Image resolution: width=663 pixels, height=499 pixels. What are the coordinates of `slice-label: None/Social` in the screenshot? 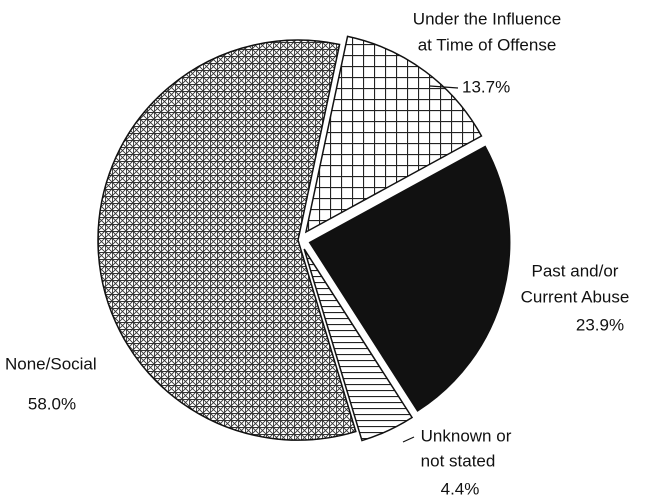 It's located at (51, 363).